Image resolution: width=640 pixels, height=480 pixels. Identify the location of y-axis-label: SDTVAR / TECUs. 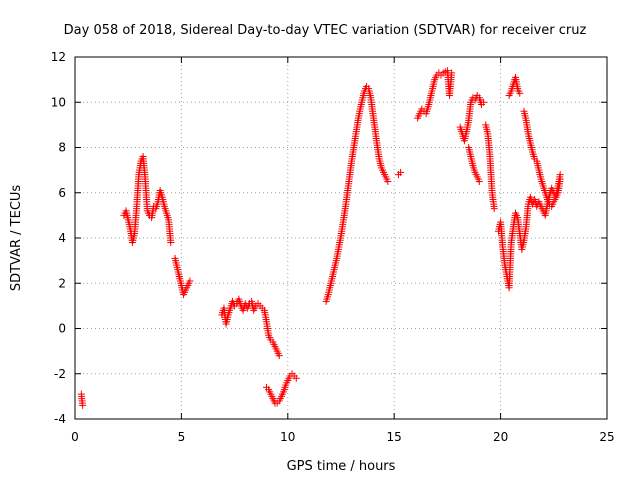
(16, 238).